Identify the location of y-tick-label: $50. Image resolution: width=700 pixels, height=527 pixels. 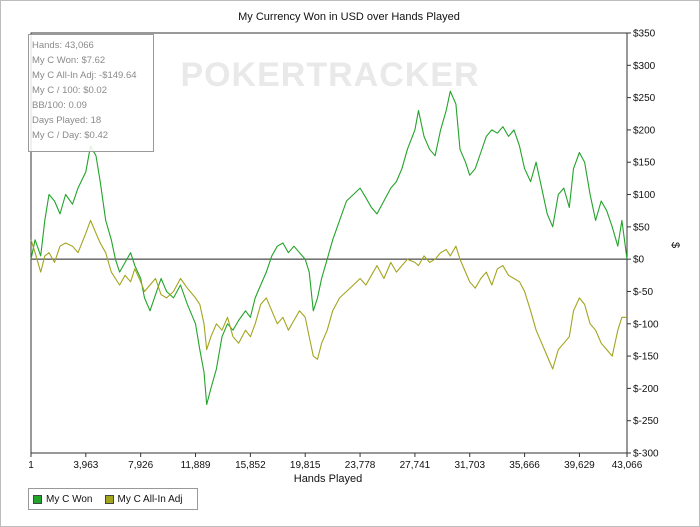
(641, 227).